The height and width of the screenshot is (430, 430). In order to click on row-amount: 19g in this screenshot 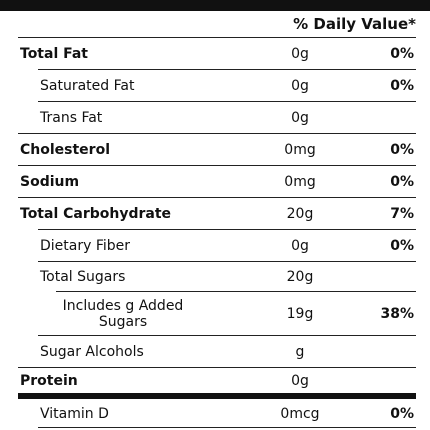, I will do `click(300, 314)`.